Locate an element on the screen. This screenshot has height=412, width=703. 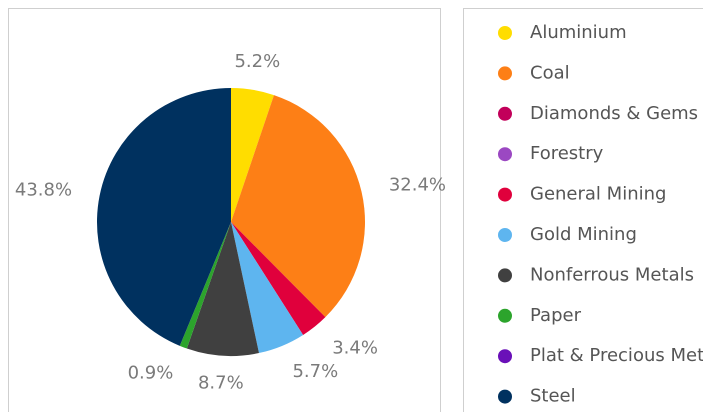
legend-label: Nonferrous Metals is located at coordinates (612, 274).